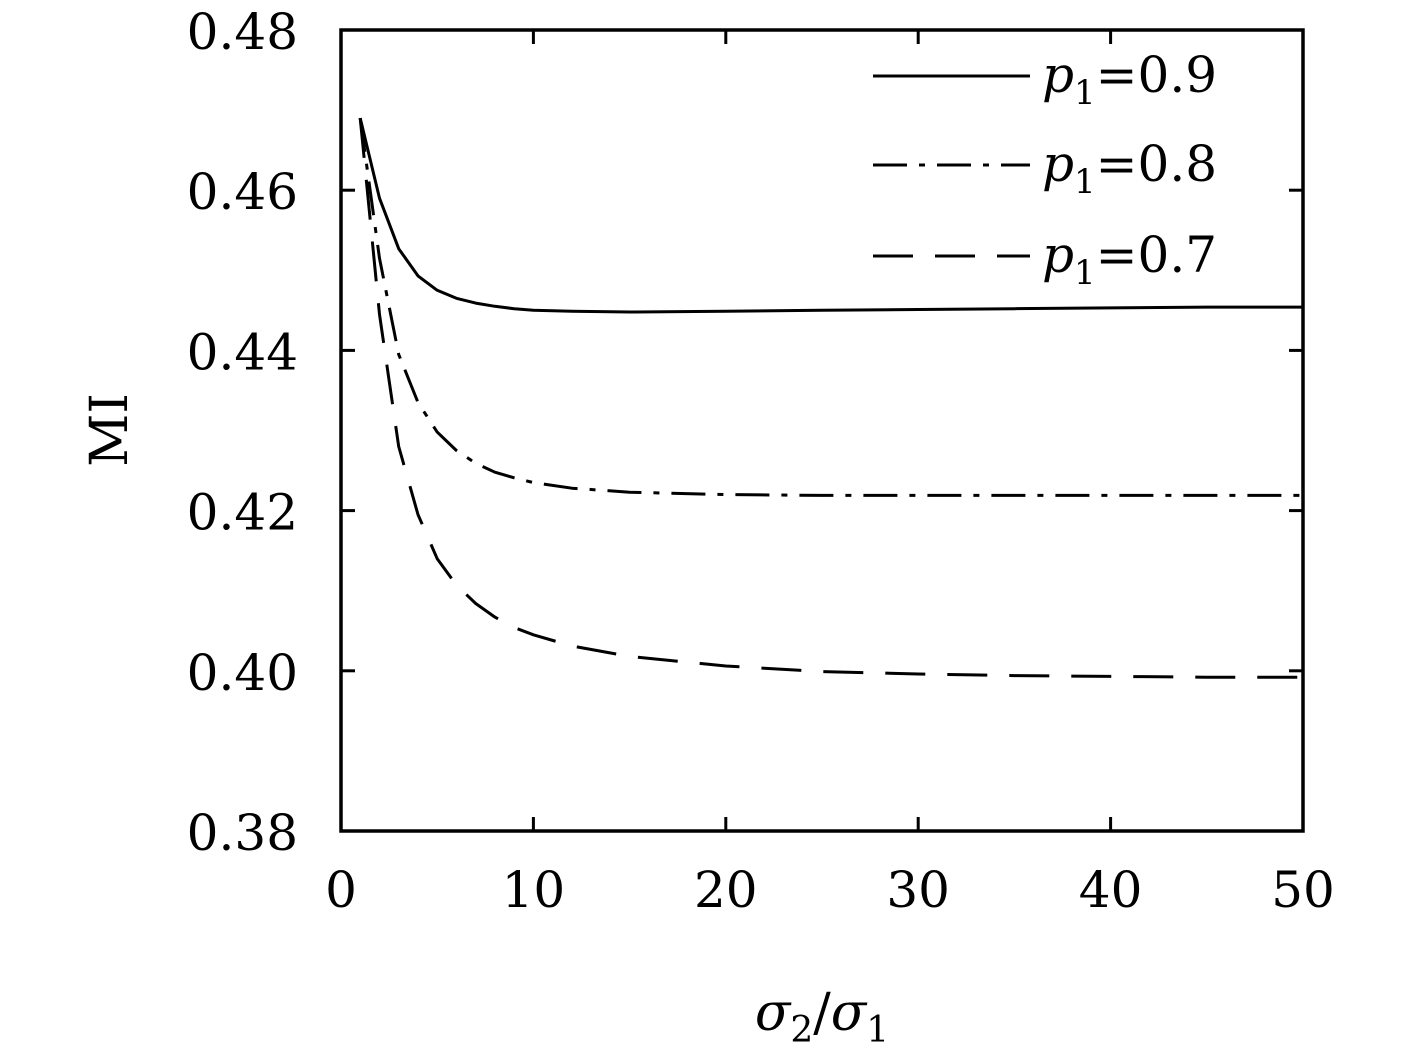  I want to click on x-tick-label: 10, so click(534, 890).